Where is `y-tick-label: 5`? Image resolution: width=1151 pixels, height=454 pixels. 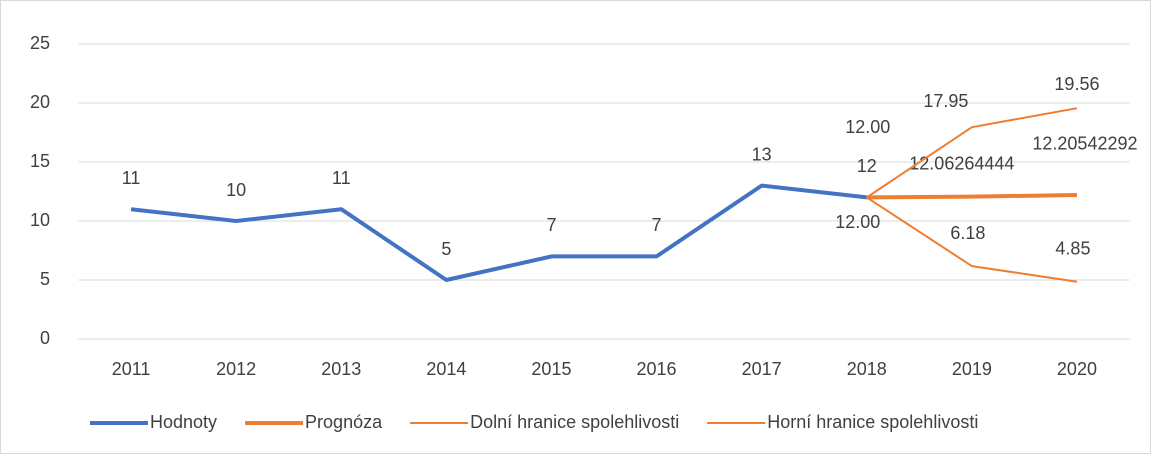
y-tick-label: 5 is located at coordinates (45, 279).